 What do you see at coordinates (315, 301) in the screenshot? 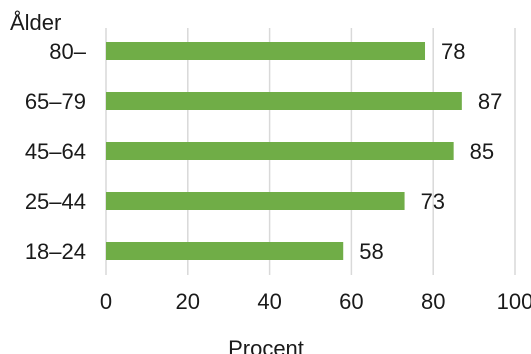
I see `x-tick-labels: 0 20 40 60 80 100` at bounding box center [315, 301].